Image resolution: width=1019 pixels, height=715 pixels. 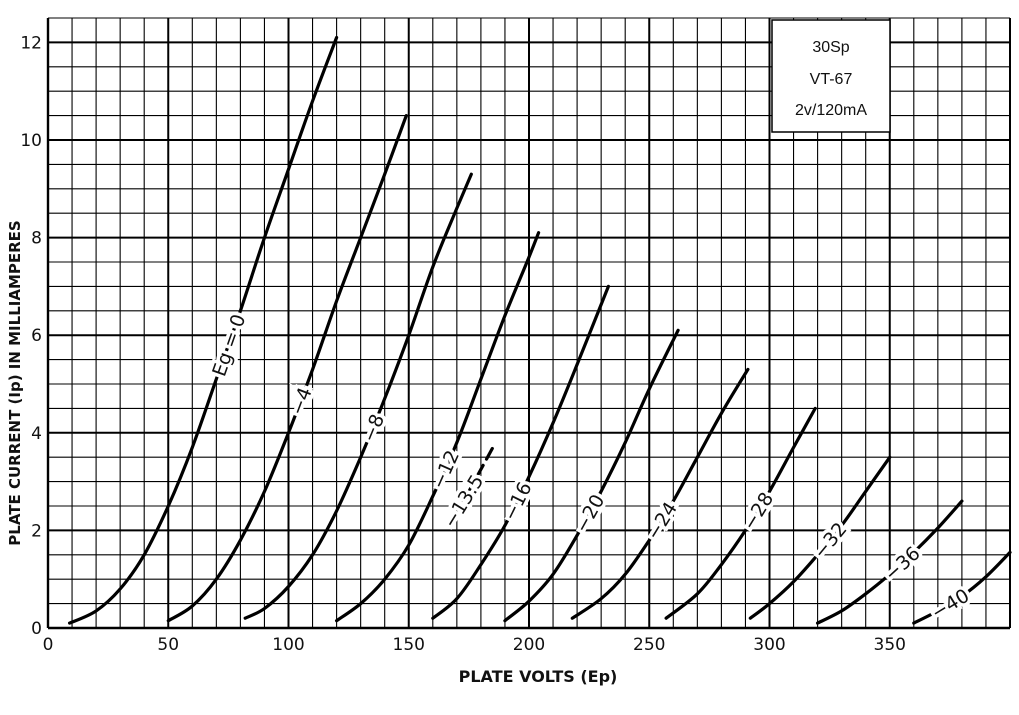 I want to click on x-tick-label: 200, so click(x=529, y=645).